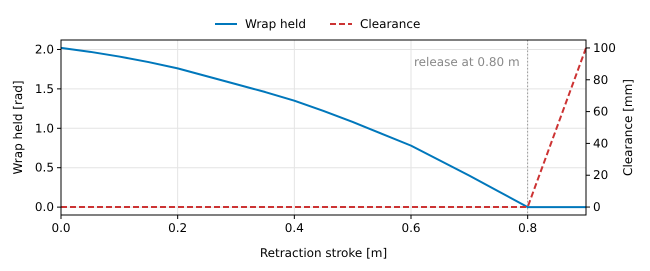 This screenshot has width=650, height=271. Describe the element at coordinates (178, 228) in the screenshot. I see `x-tick-label: 0.2` at that location.